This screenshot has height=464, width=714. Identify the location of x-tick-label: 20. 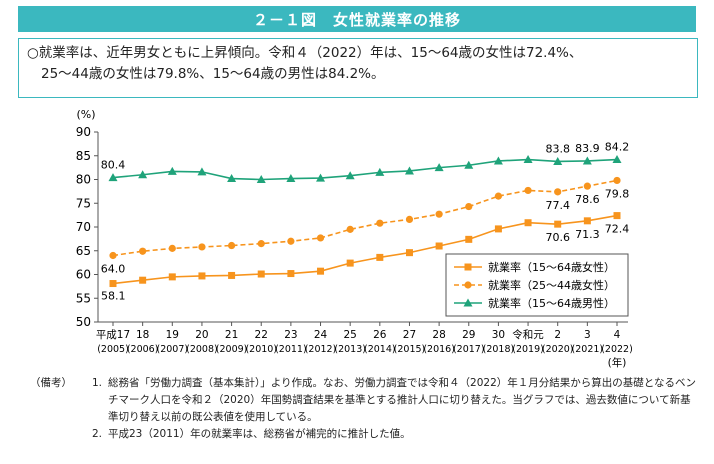
(201, 335).